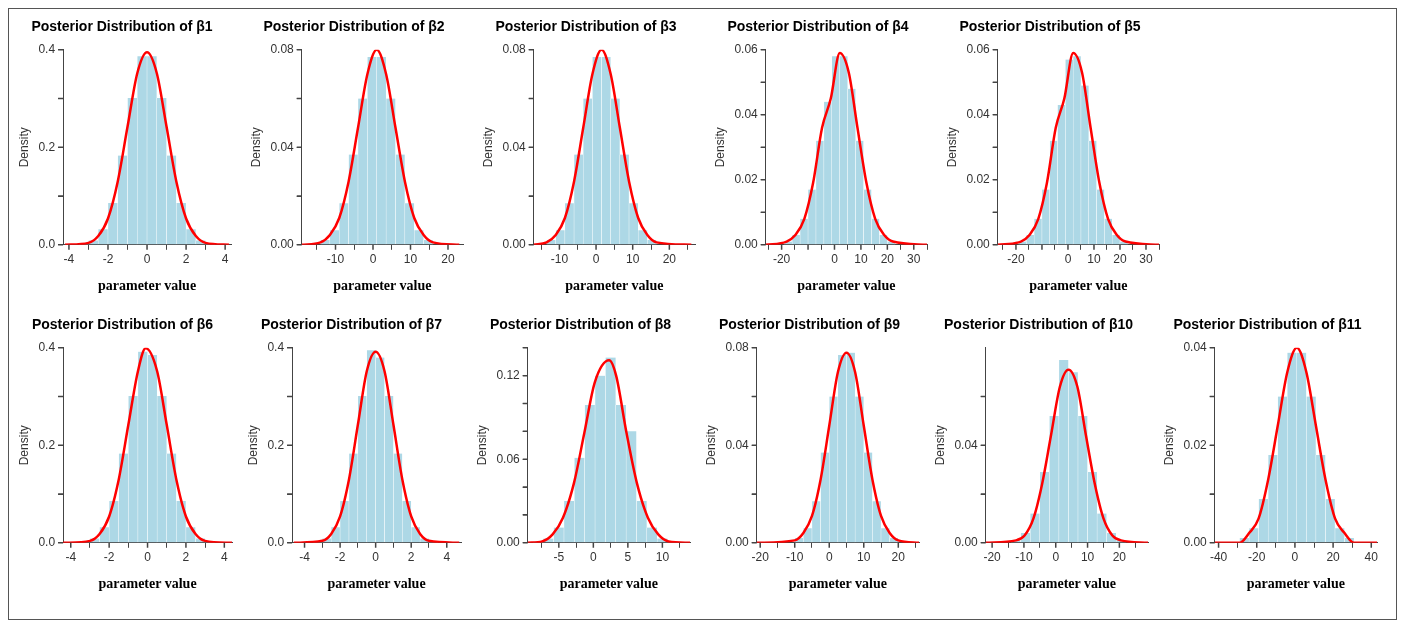  Describe the element at coordinates (580, 324) in the screenshot. I see `chart-title: Posterior Distribution of β8` at that location.